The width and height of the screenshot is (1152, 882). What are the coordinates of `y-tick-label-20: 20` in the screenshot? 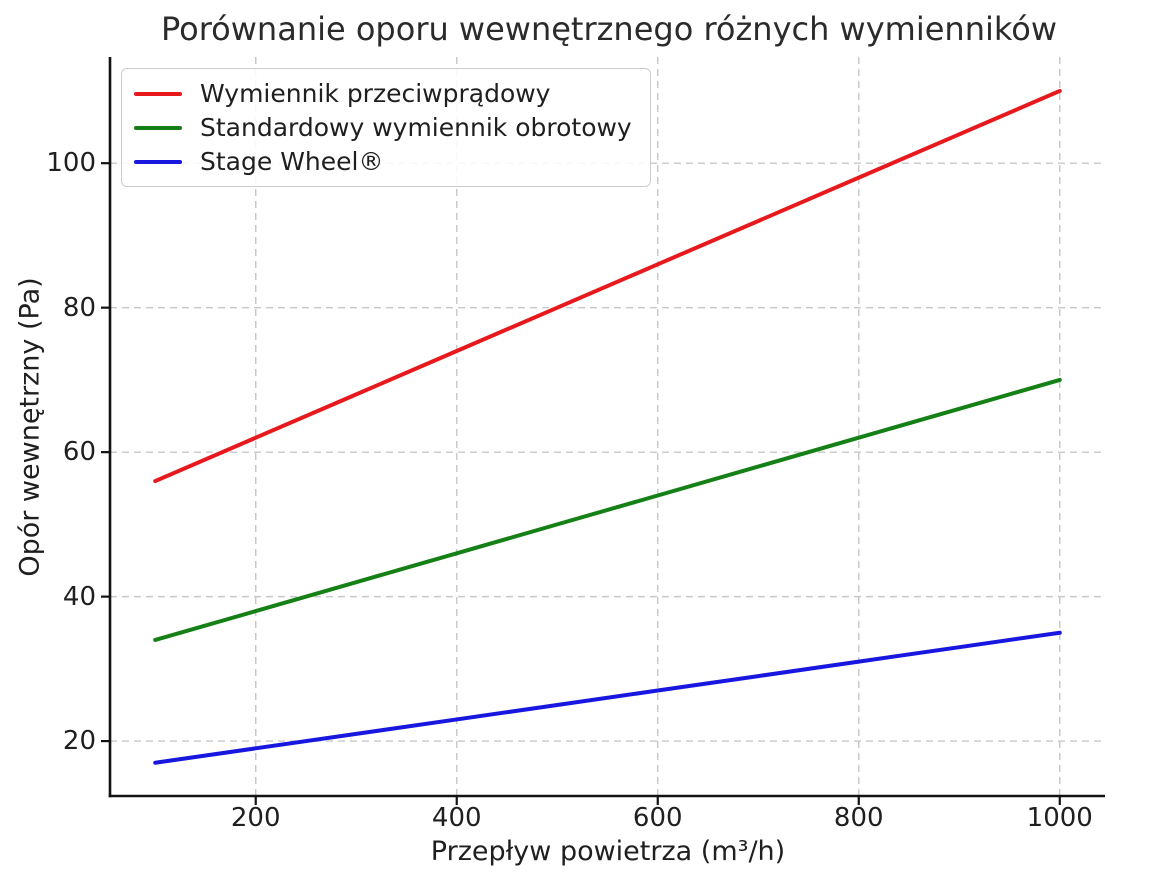 It's located at (79, 741).